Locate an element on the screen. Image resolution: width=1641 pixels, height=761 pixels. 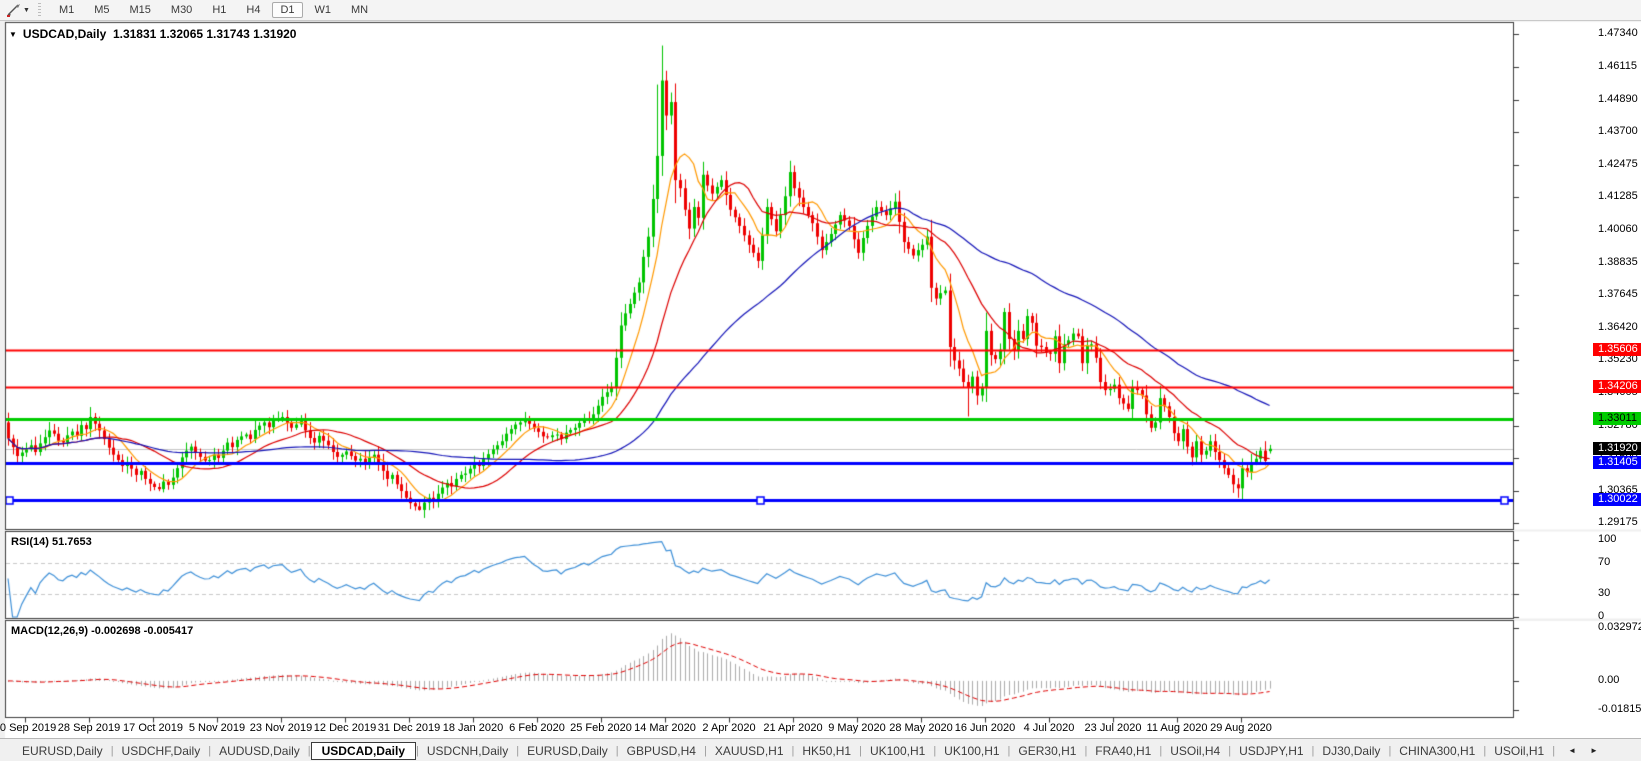
chart-tab-GBPUSD-H4: GBPUSD,H4 is located at coordinates (661, 750).